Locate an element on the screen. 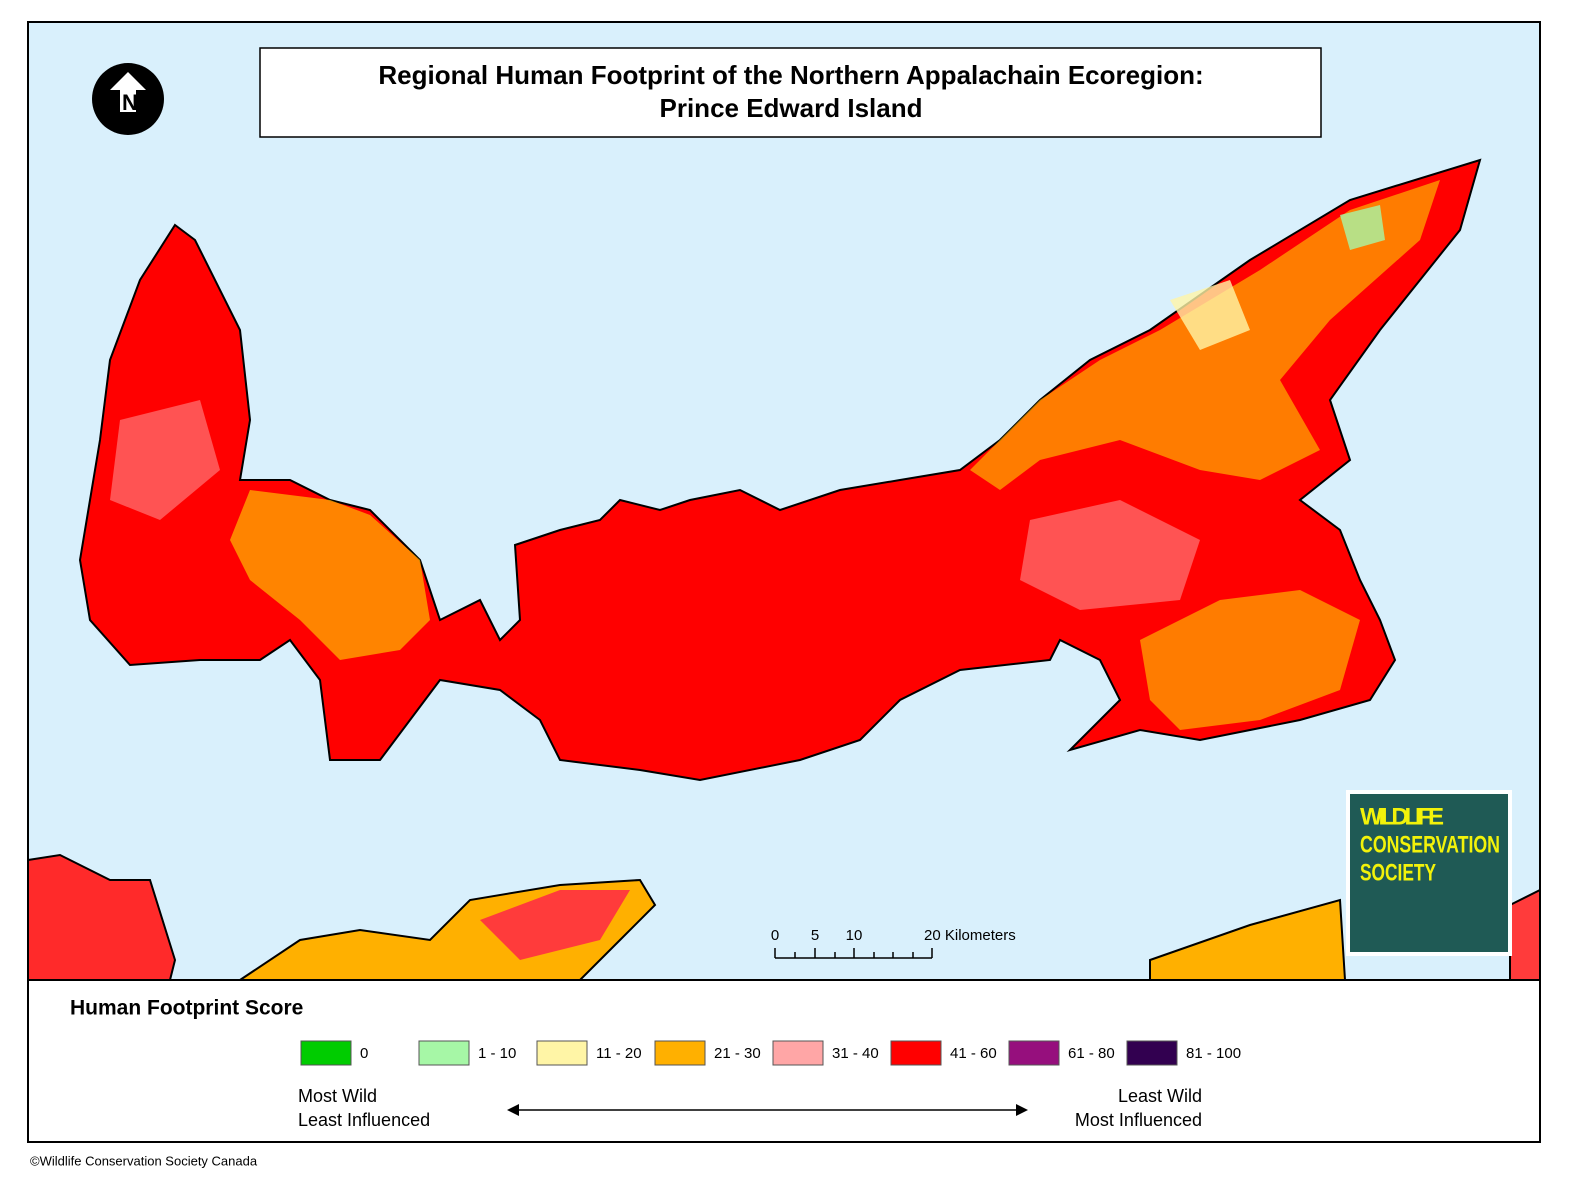 Image resolution: width=1582 pixels, height=1196 pixels. scale-label: 20 Kilometers is located at coordinates (970, 935).